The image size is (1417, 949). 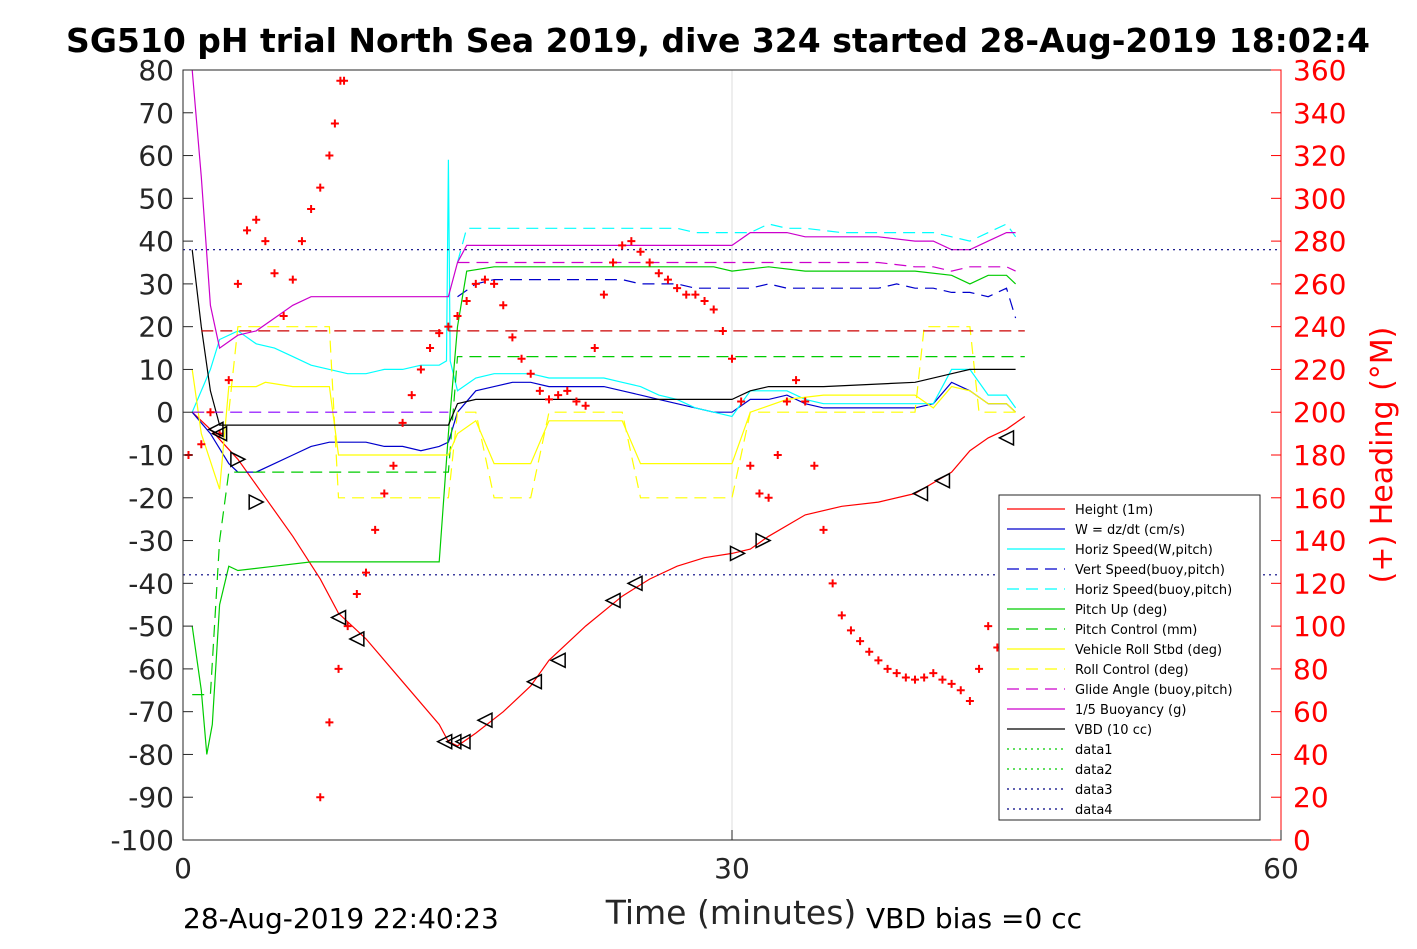 What do you see at coordinates (156, 70) in the screenshot?
I see `y-tick-label: 80` at bounding box center [156, 70].